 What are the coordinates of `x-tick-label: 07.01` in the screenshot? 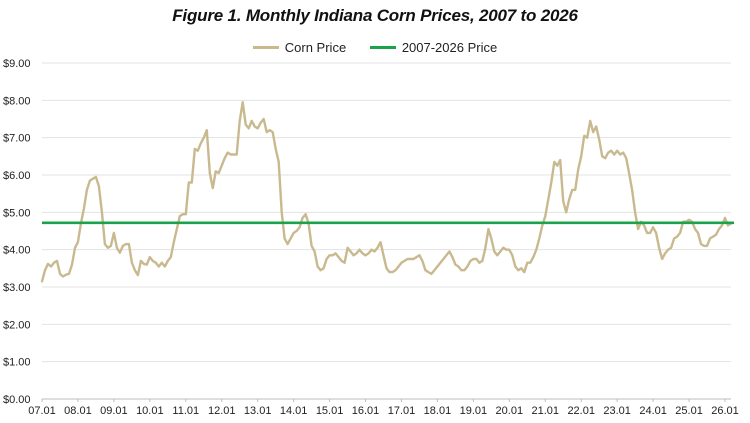 It's located at (42, 411).